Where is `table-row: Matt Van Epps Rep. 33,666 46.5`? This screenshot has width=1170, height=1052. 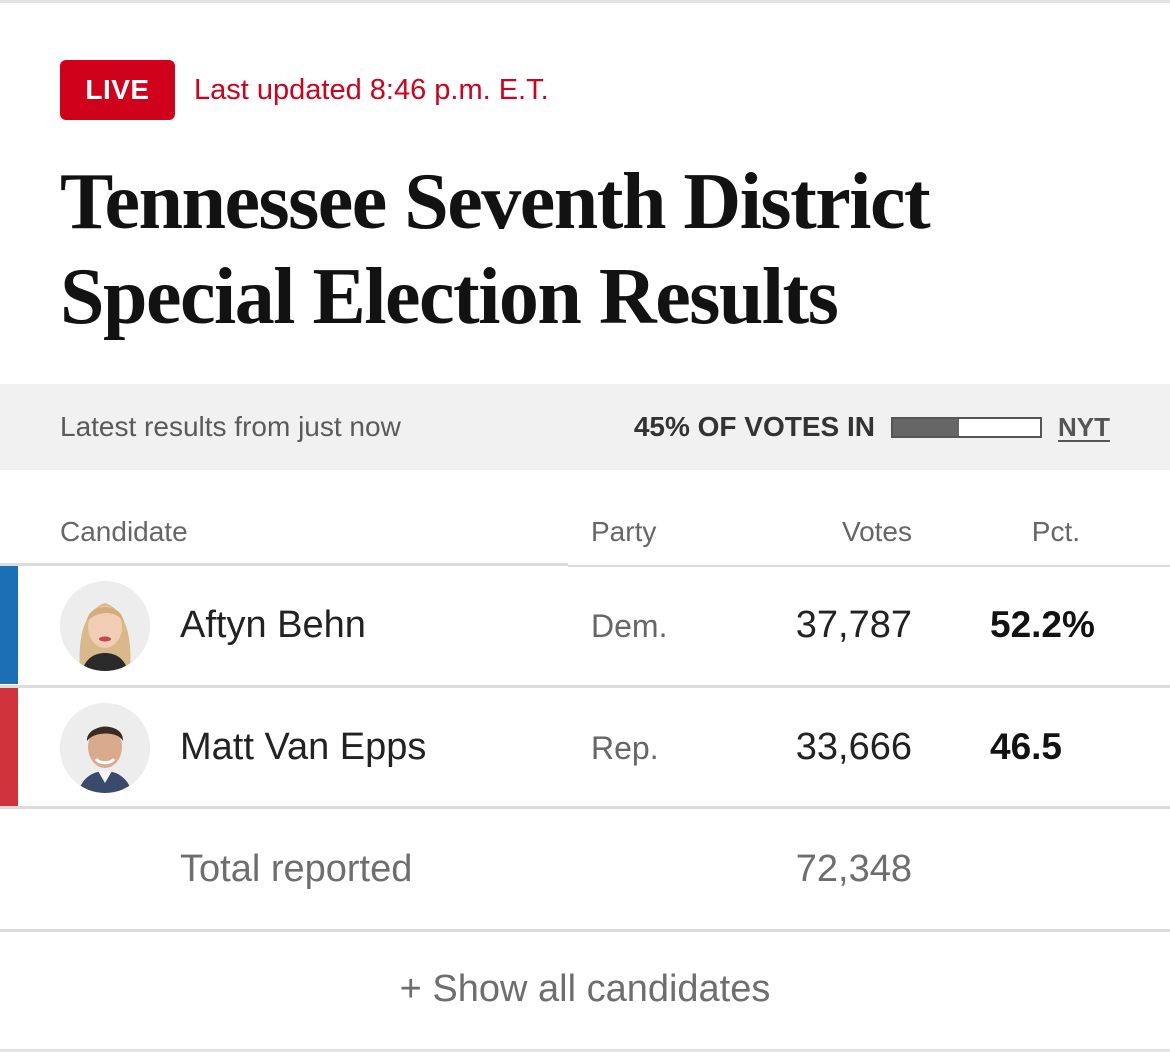 table-row: Matt Van Epps Rep. 33,666 46.5 is located at coordinates (585, 747).